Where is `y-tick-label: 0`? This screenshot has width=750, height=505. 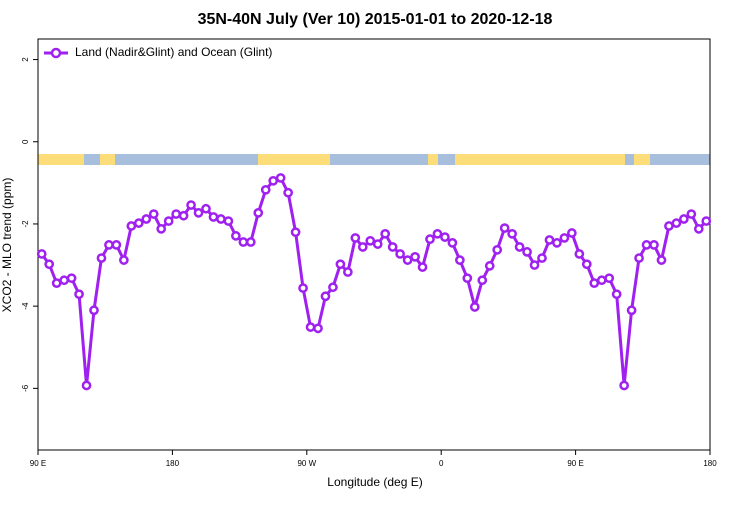
y-tick-label: 0 is located at coordinates (25, 141).